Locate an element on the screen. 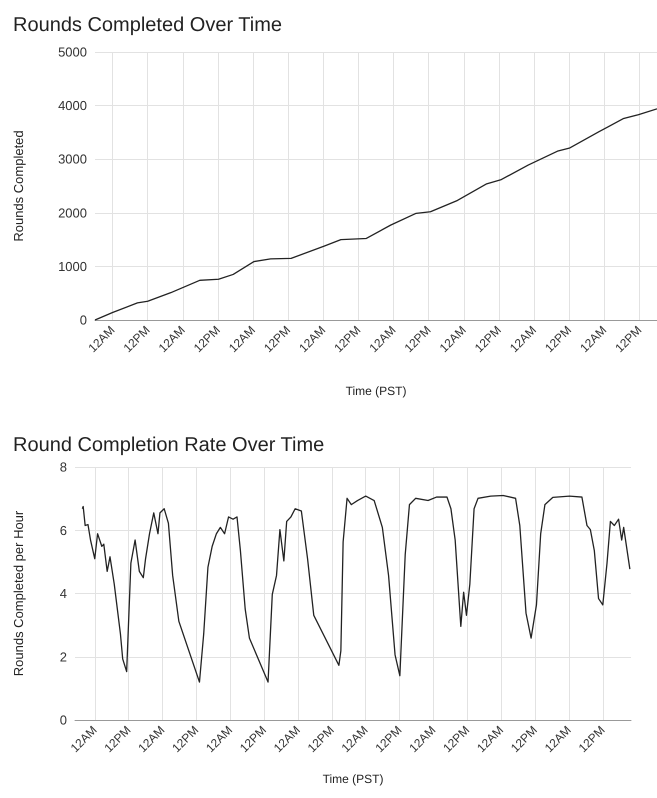 The height and width of the screenshot is (798, 657). y-tick-label: 8 is located at coordinates (63, 467).